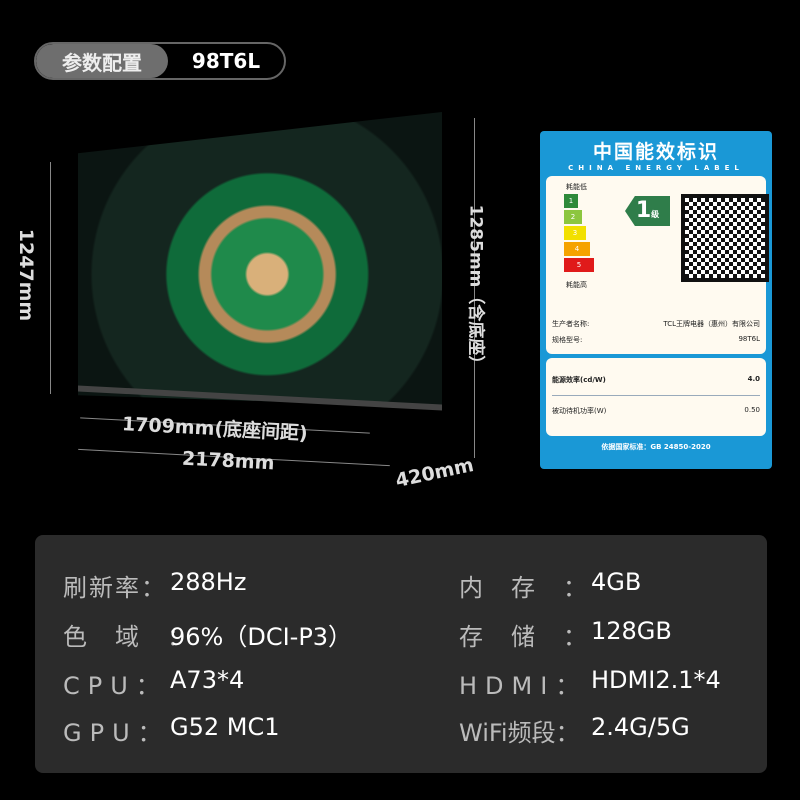 The width and height of the screenshot is (800, 800). I want to click on spec-value: HDMI2.1*4, so click(656, 680).